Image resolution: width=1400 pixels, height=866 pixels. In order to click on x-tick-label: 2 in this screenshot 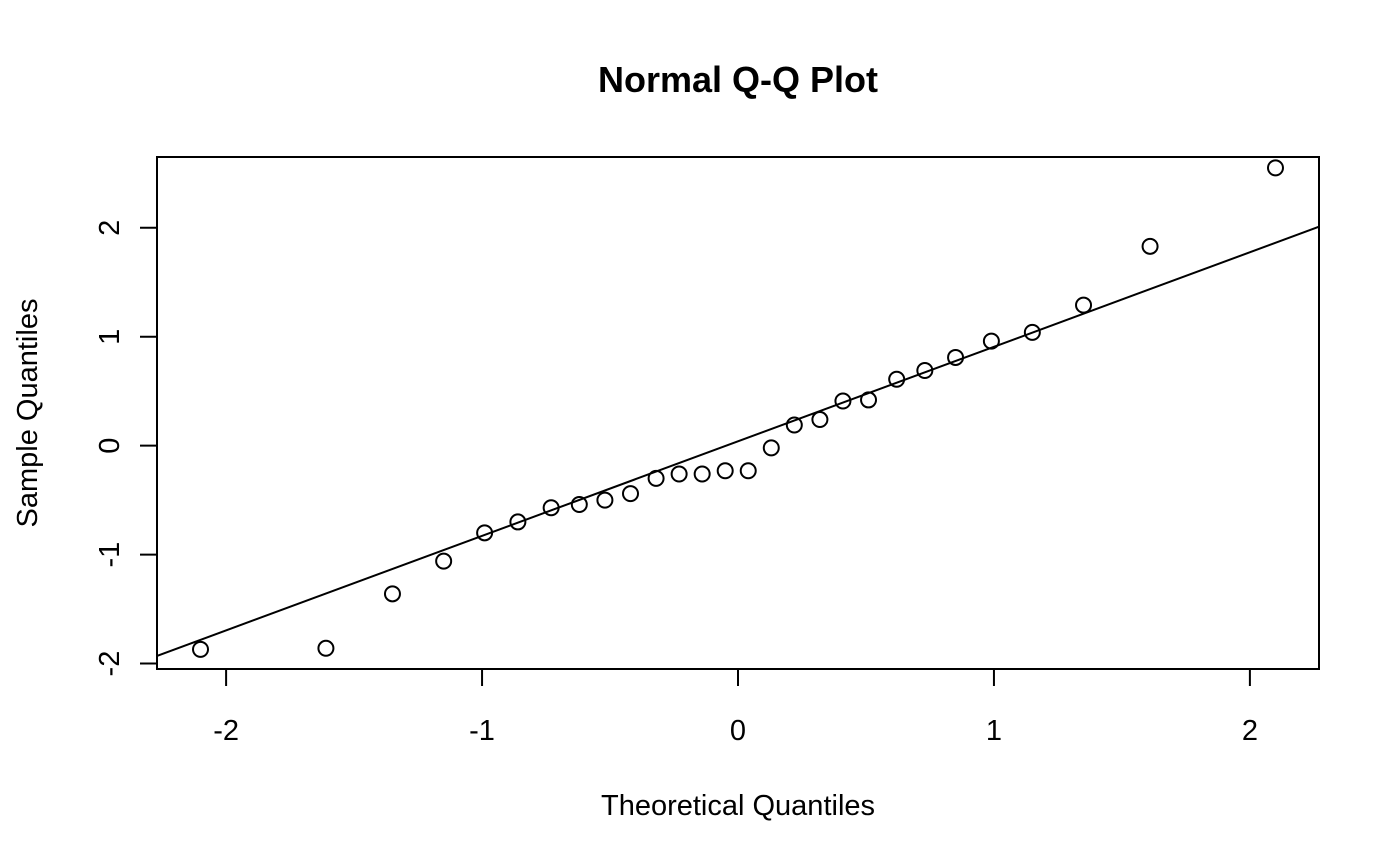, I will do `click(1250, 731)`.